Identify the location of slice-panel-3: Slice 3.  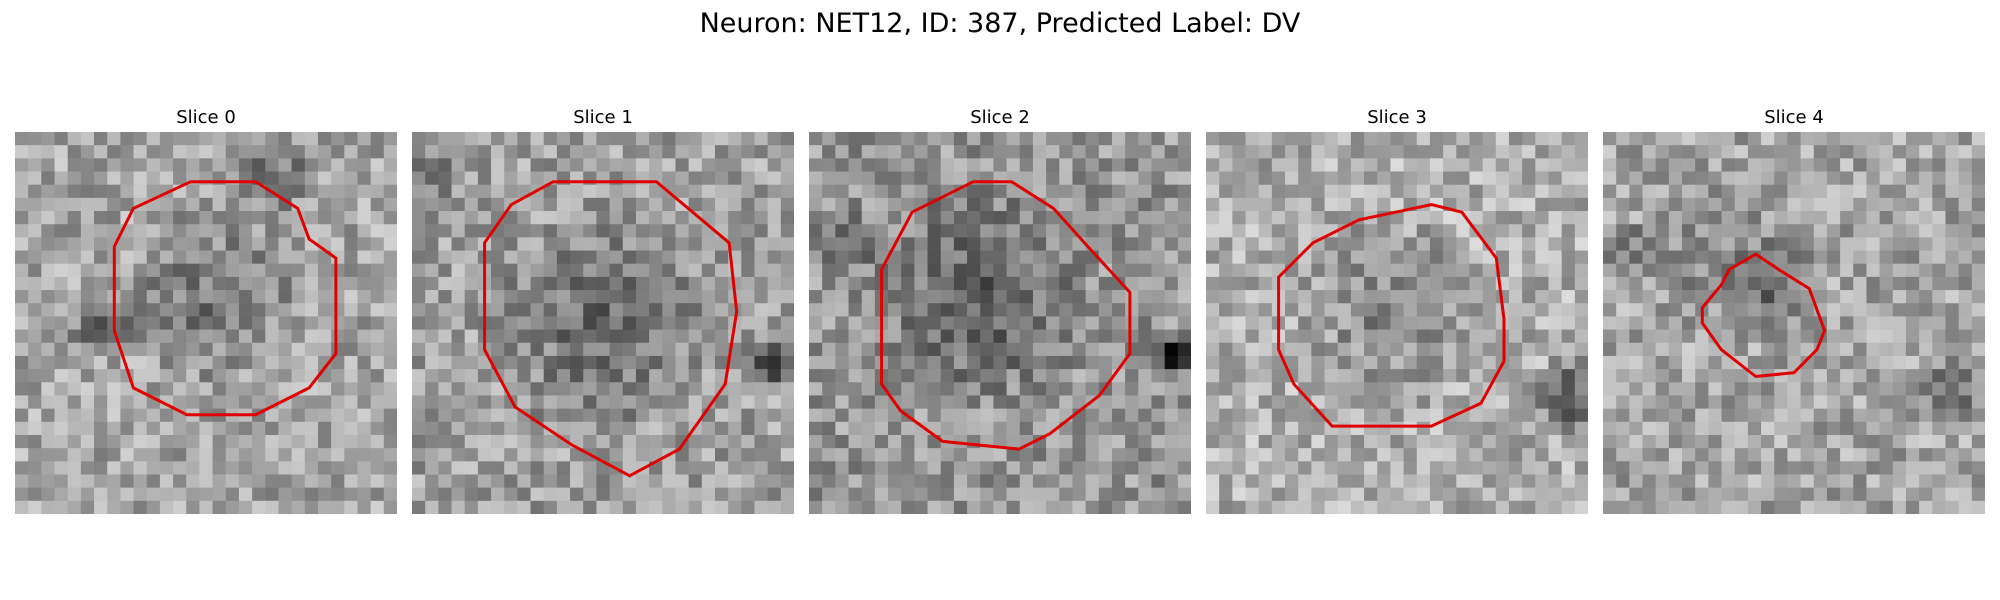
(1397, 309).